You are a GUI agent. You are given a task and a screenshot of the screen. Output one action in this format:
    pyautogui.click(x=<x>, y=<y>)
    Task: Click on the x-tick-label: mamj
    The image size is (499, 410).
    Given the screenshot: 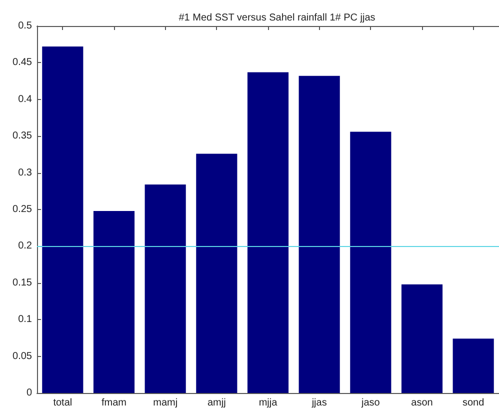 What is the action you would take?
    pyautogui.click(x=165, y=403)
    